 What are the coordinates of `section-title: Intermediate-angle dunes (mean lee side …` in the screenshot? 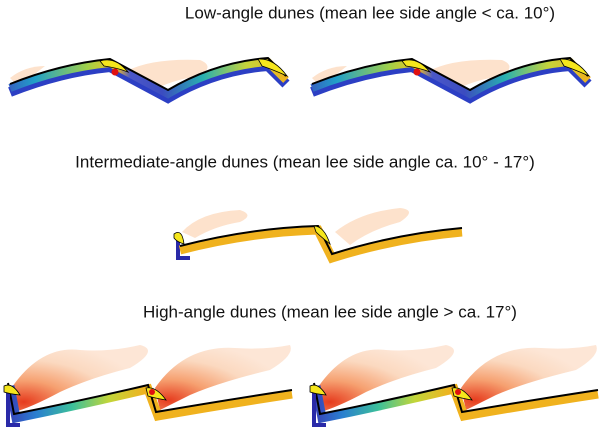 It's located at (305, 161).